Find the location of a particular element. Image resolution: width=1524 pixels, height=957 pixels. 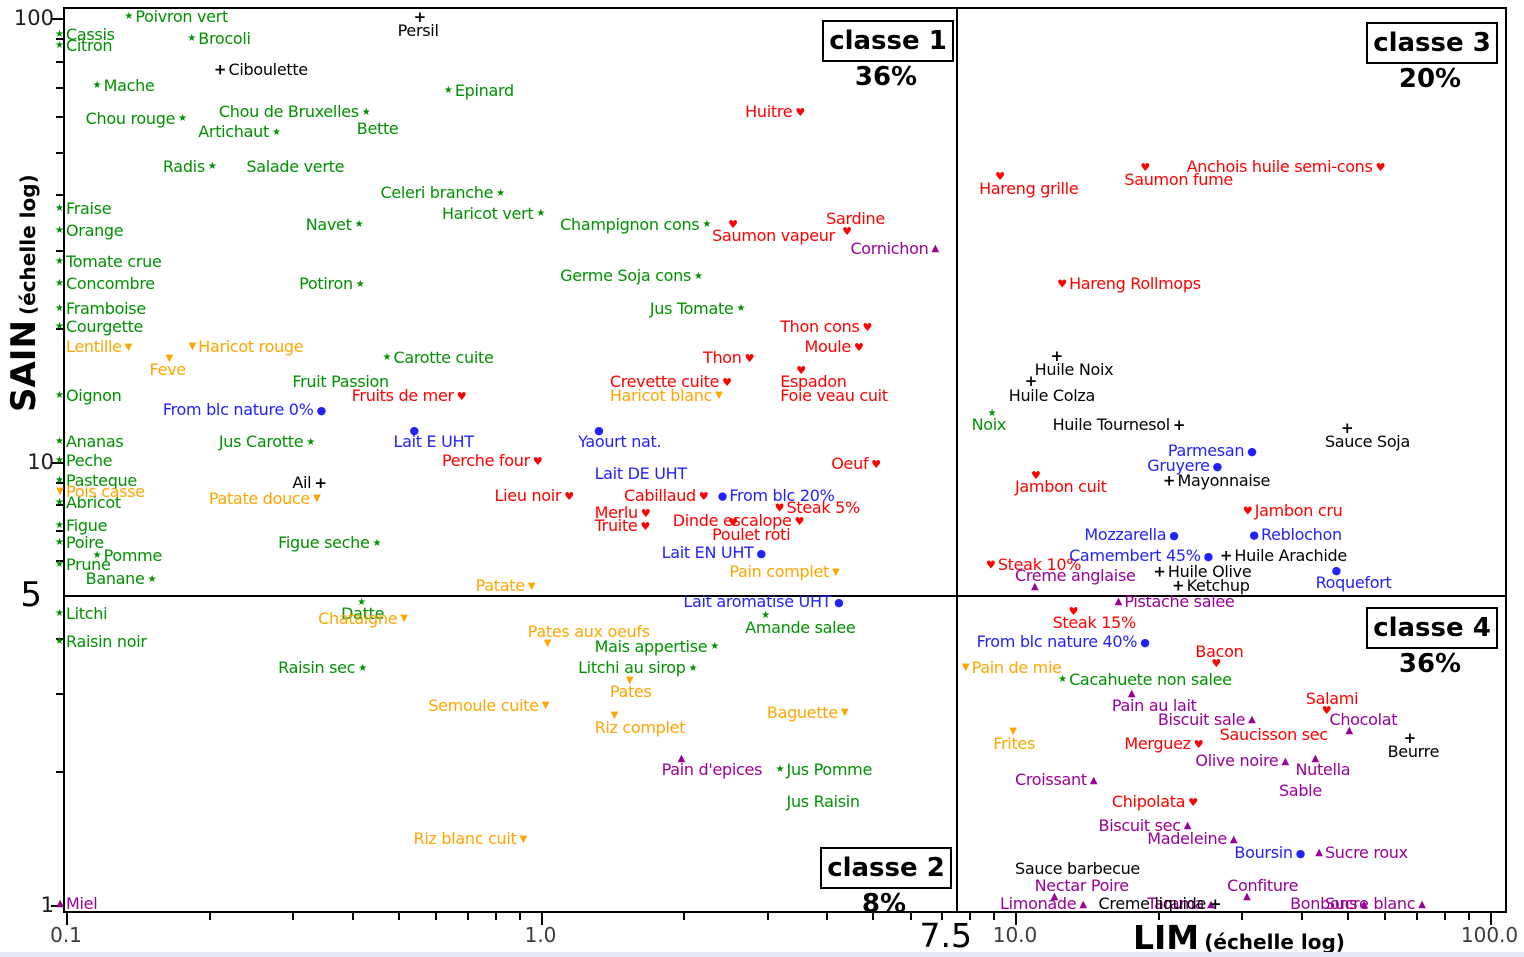

data-point: Chipolata ♥ is located at coordinates (1155, 801).